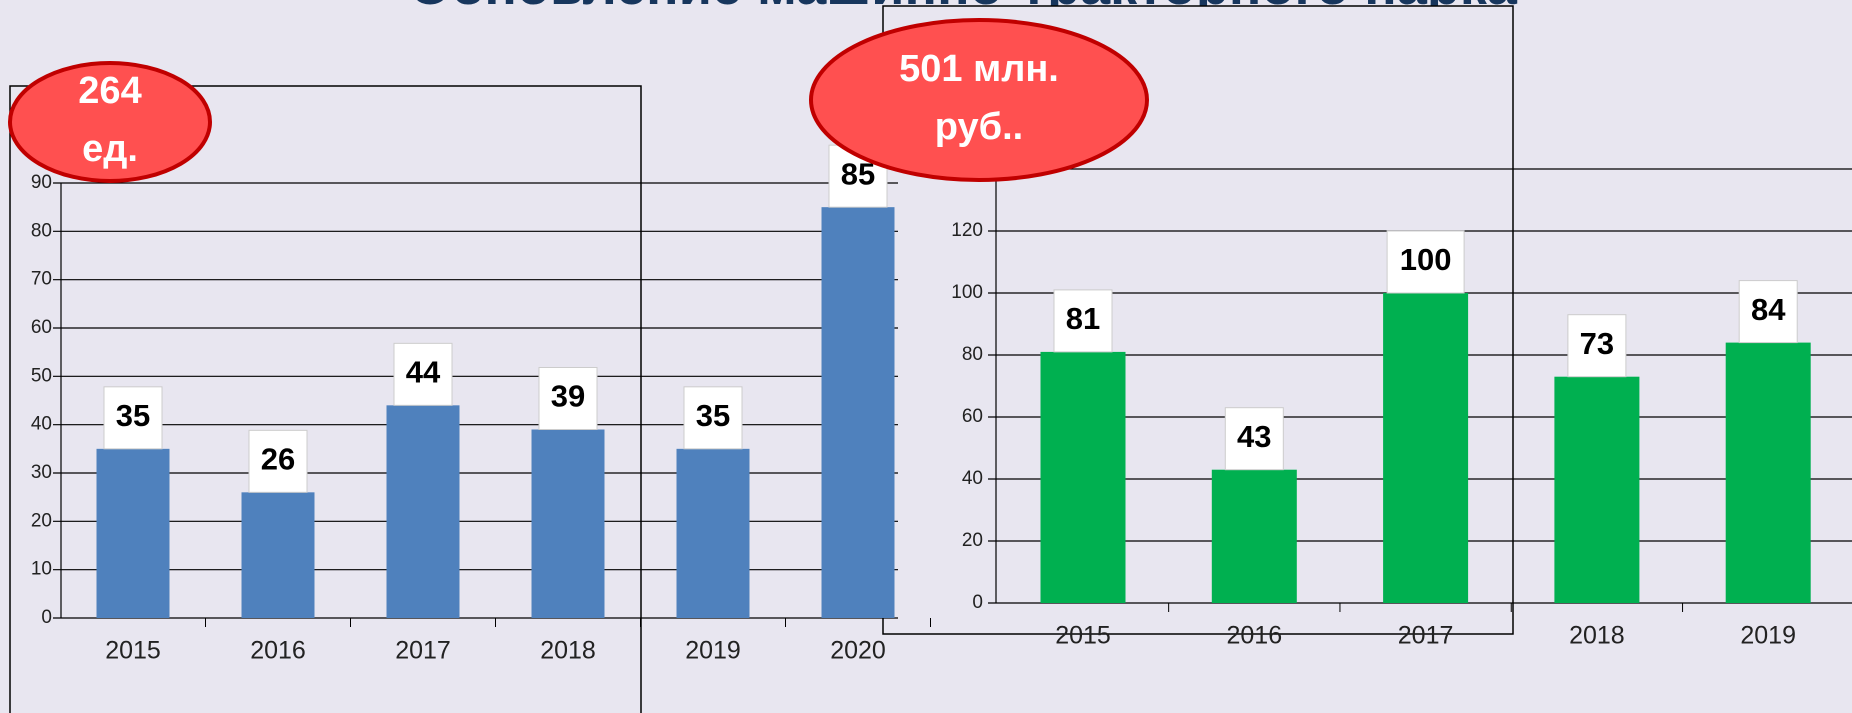  I want to click on data-label: 39, so click(568, 396).